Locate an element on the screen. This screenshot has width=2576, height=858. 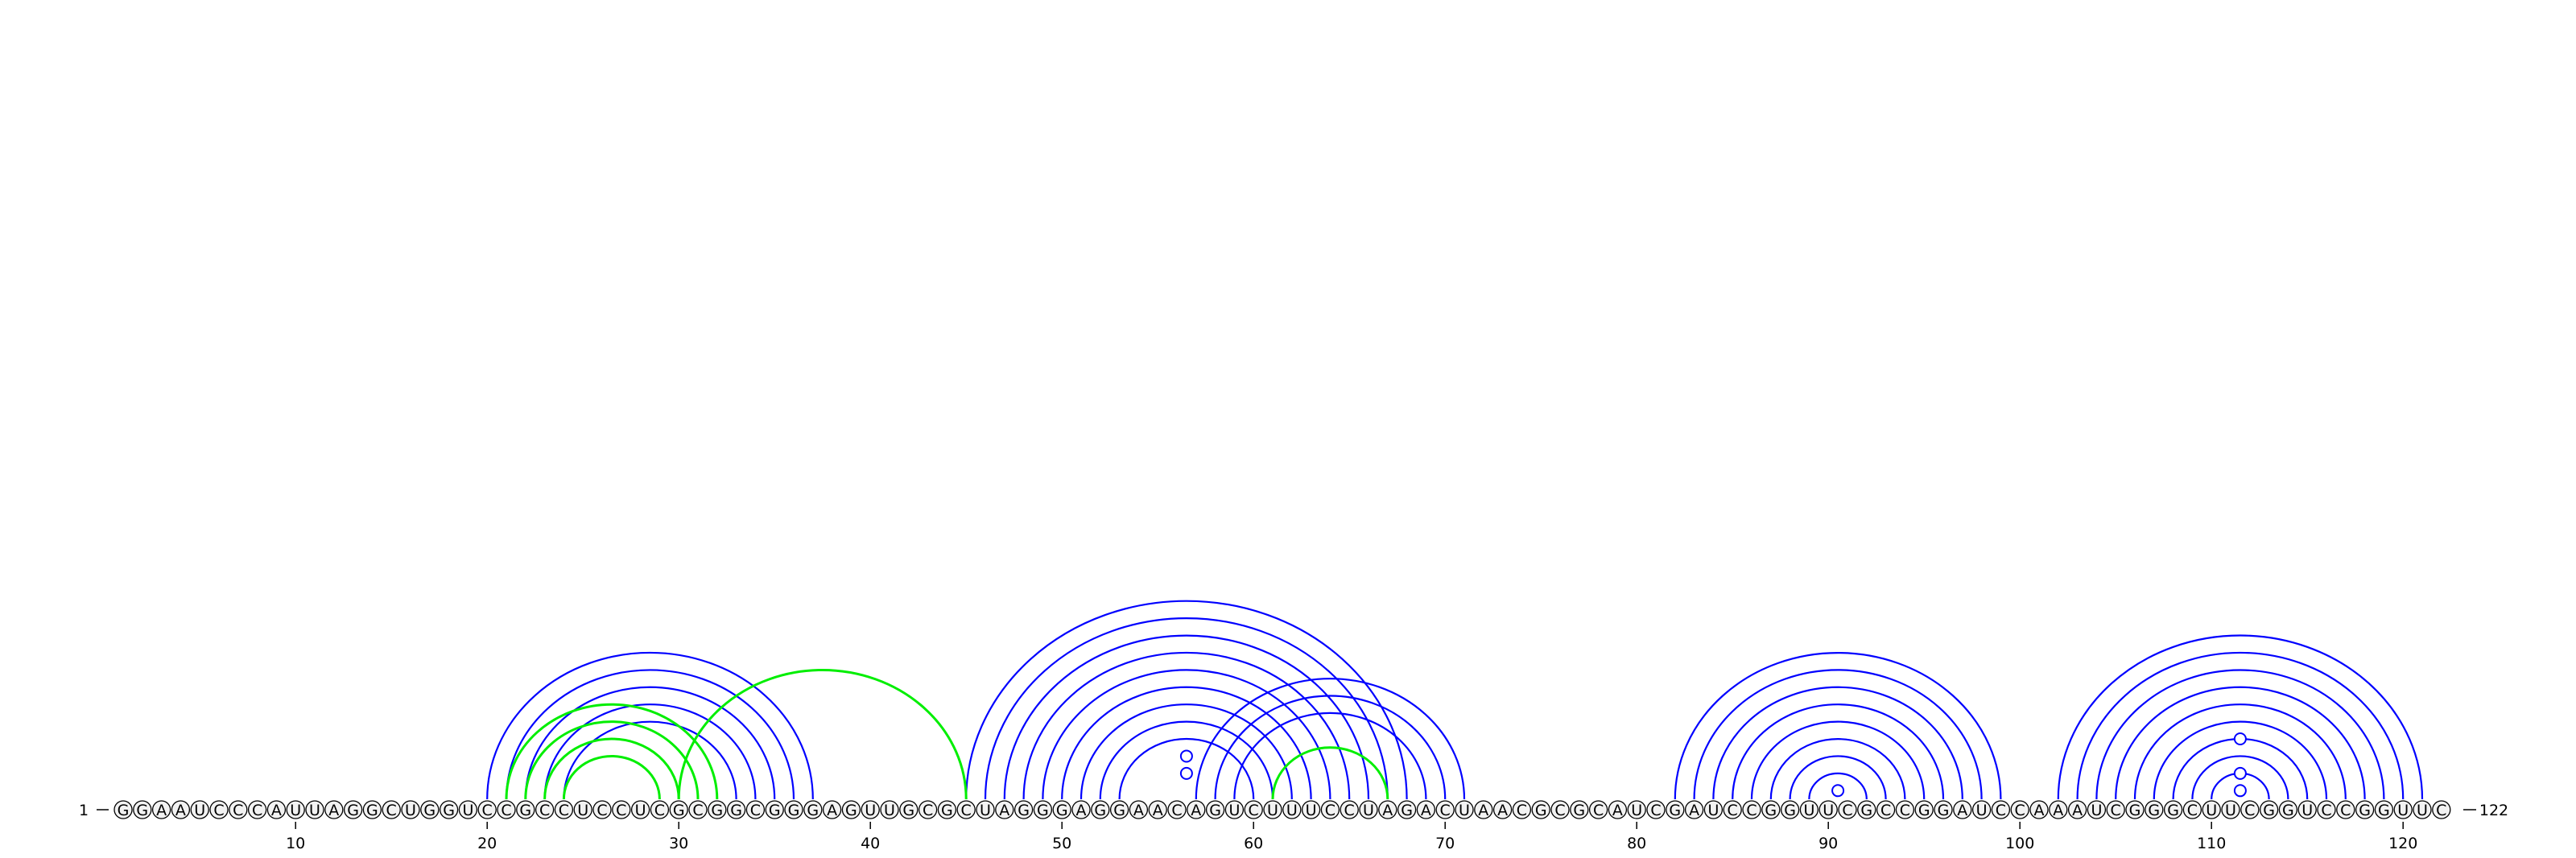
loop-markers is located at coordinates (1713, 765).